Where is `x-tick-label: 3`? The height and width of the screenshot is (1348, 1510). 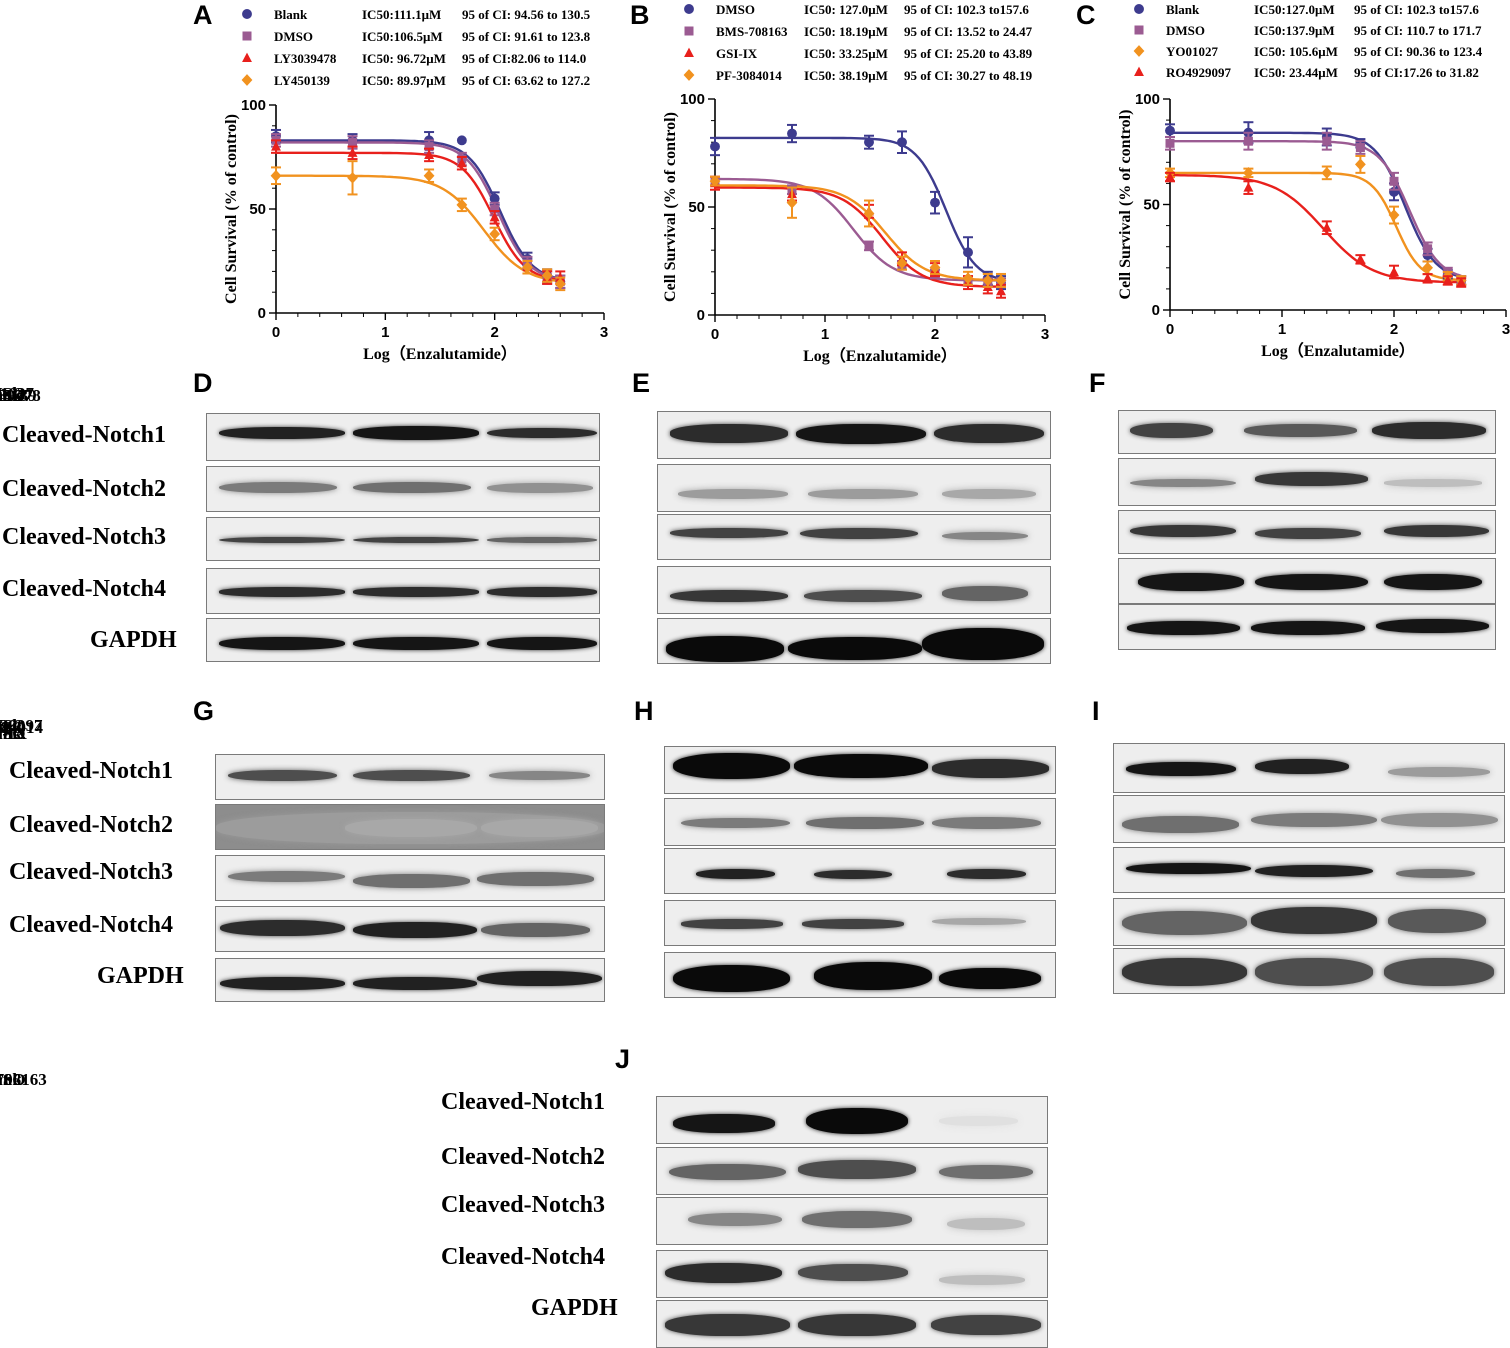
x-tick-label: 3 is located at coordinates (1045, 334).